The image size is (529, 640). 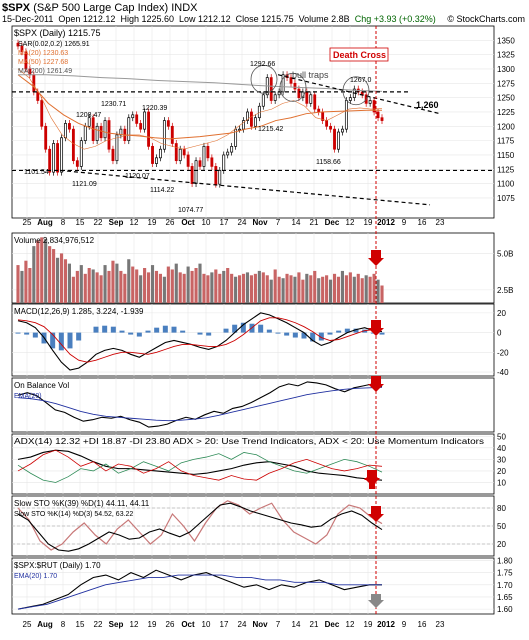 What do you see at coordinates (505, 585) in the screenshot?
I see `y-tick-ratio: 1.70` at bounding box center [505, 585].